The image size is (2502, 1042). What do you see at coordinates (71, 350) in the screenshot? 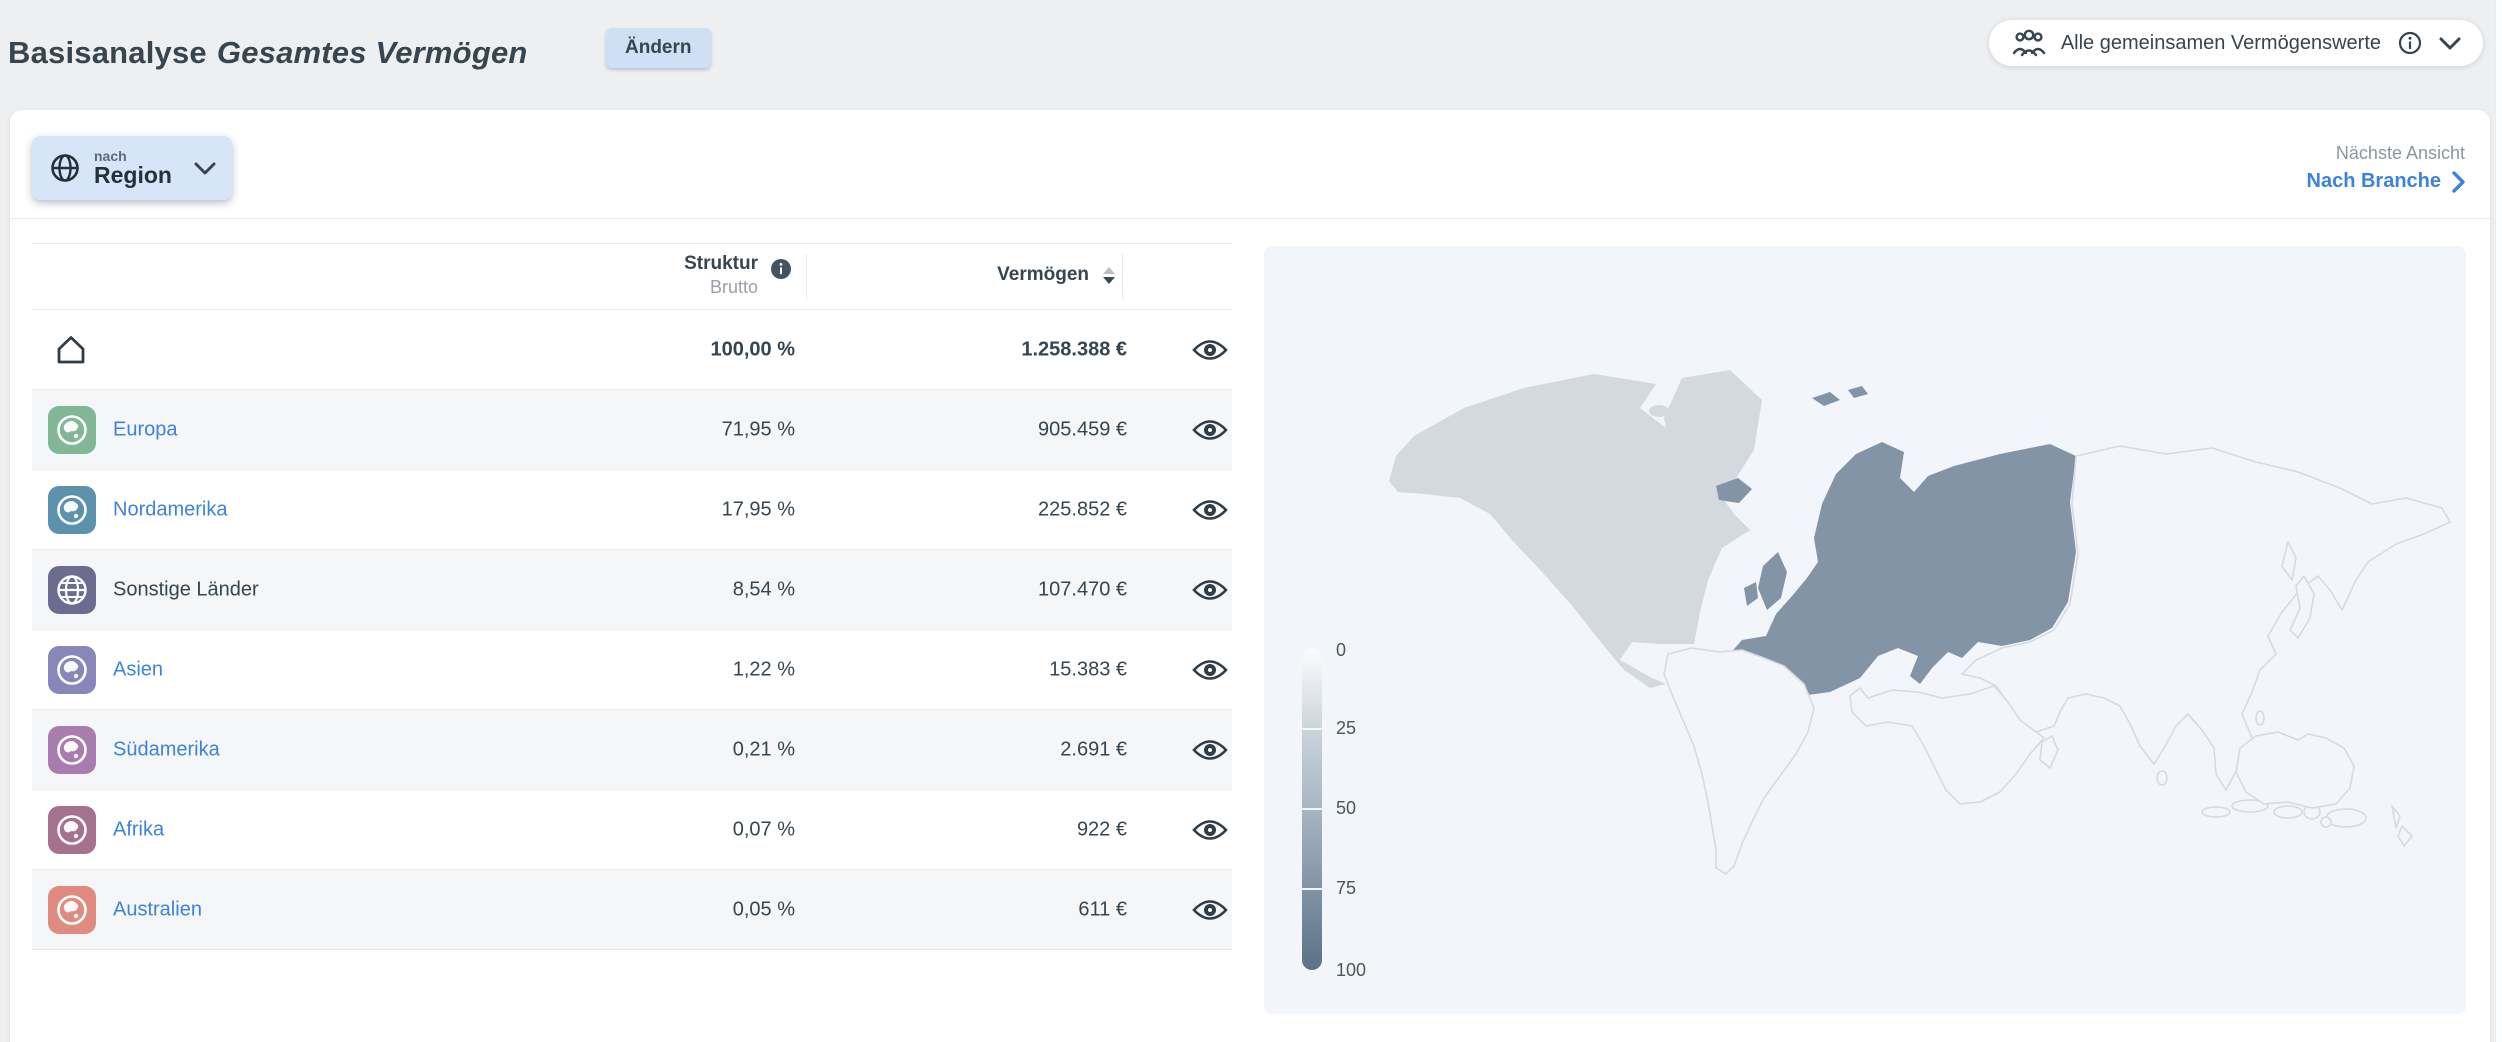
I see `home-icon` at bounding box center [71, 350].